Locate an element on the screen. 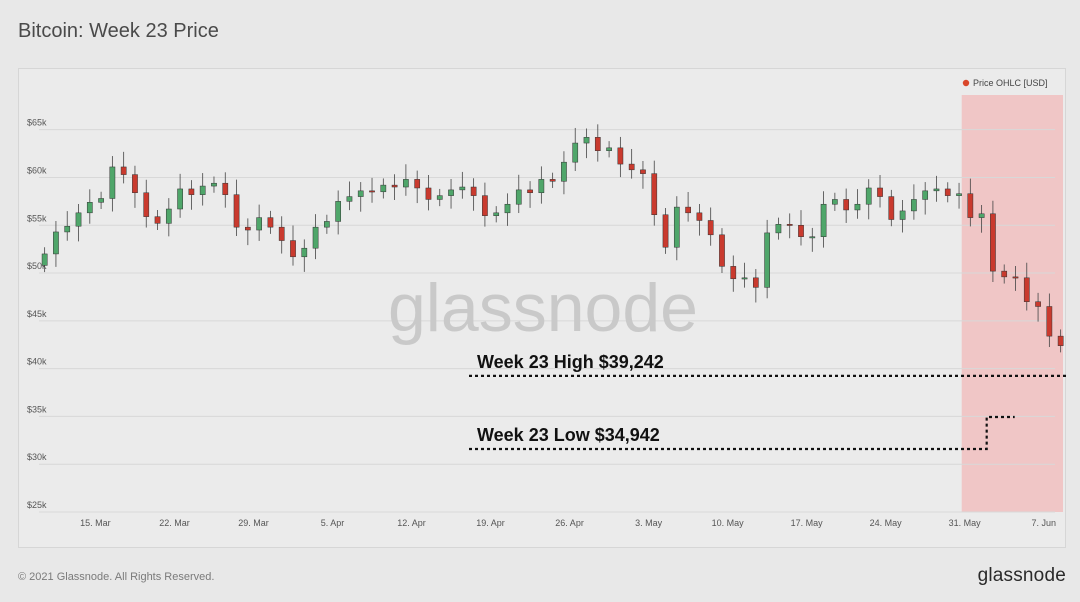 The height and width of the screenshot is (602, 1080). y-tick-label: $50k is located at coordinates (37, 266).